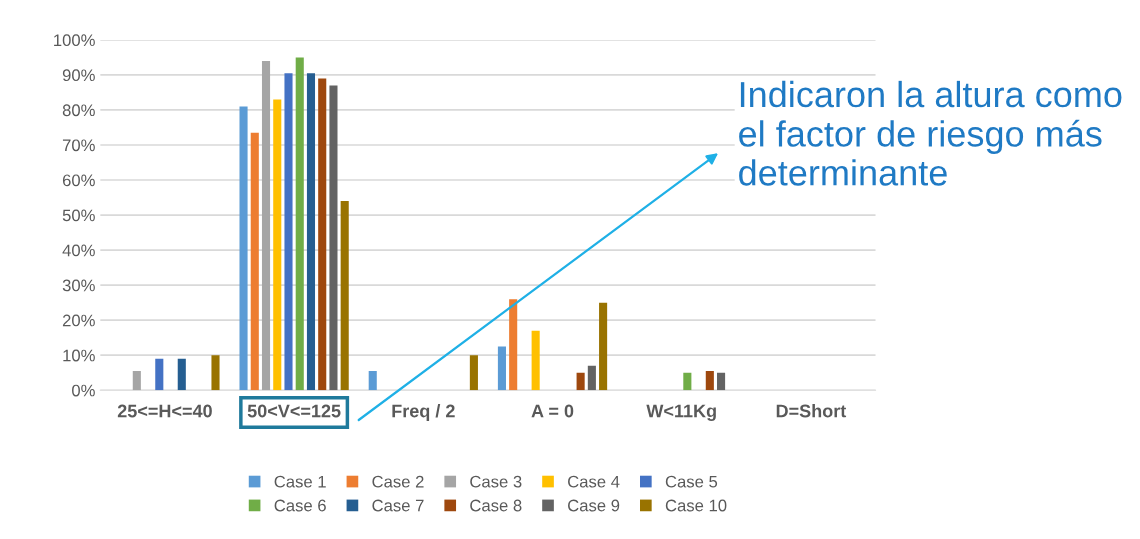 This screenshot has height=539, width=1140. What do you see at coordinates (496, 481) in the screenshot?
I see `legend-label: Case 3` at bounding box center [496, 481].